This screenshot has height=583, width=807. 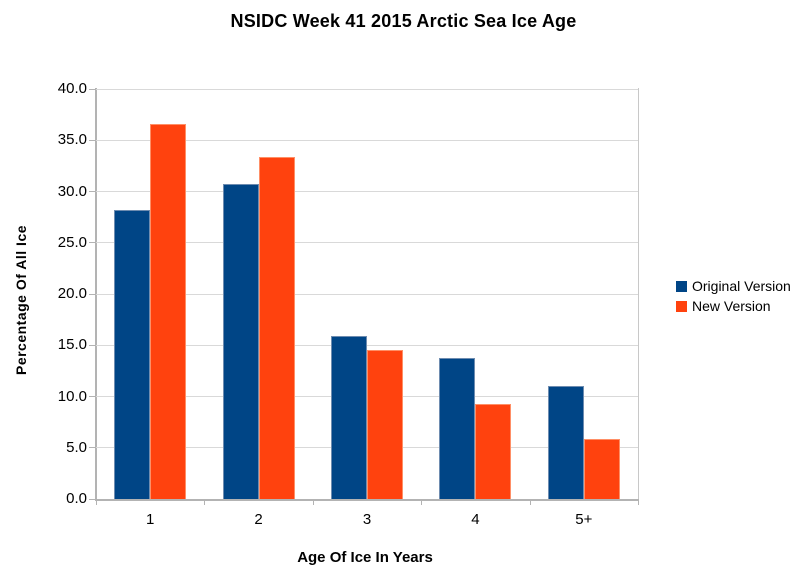 What do you see at coordinates (72, 396) in the screenshot?
I see `y-tick-label: 10.0` at bounding box center [72, 396].